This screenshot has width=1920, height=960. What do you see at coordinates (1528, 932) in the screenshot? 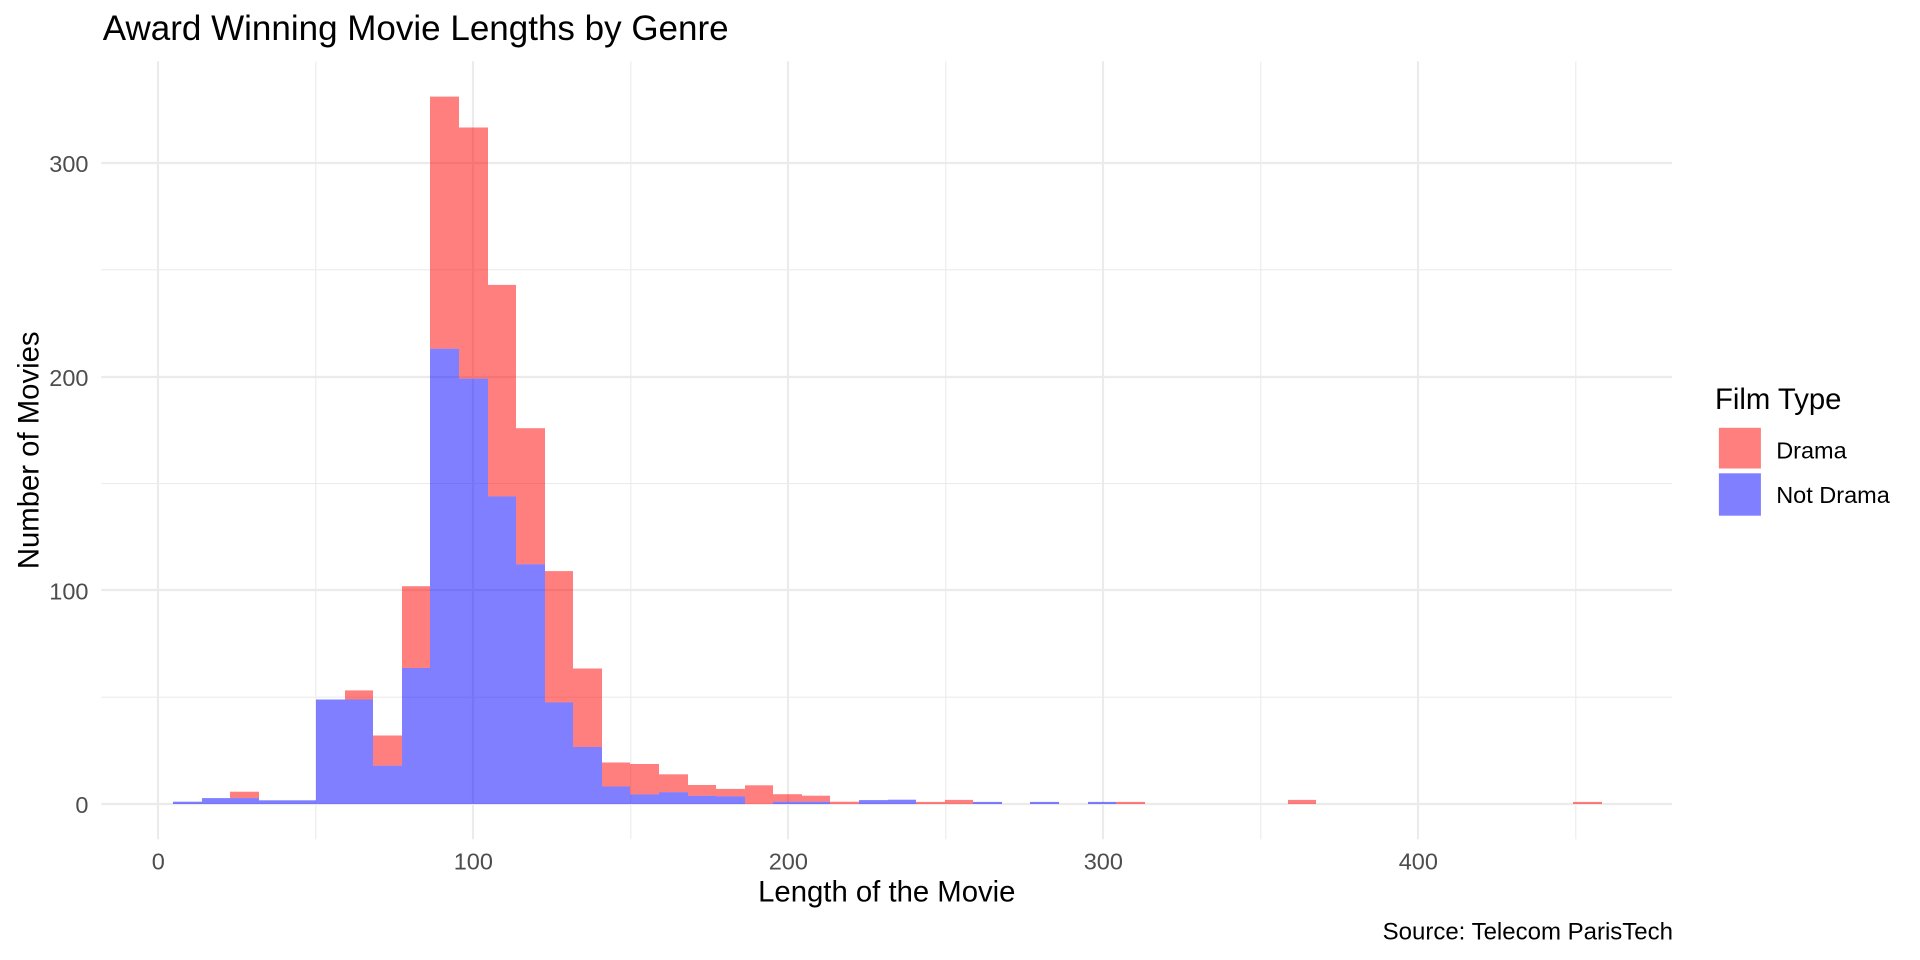
I see `svg-text: Source: Telecom ParisTech` at bounding box center [1528, 932].